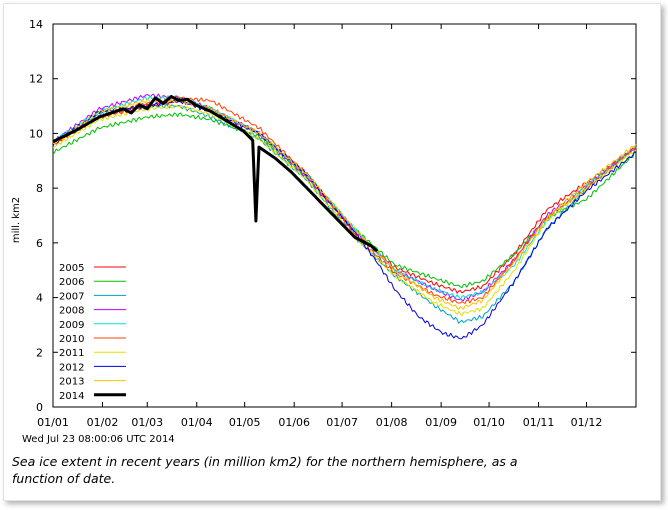 The image size is (668, 510). I want to click on legend-label-2012: 2012, so click(71, 367).